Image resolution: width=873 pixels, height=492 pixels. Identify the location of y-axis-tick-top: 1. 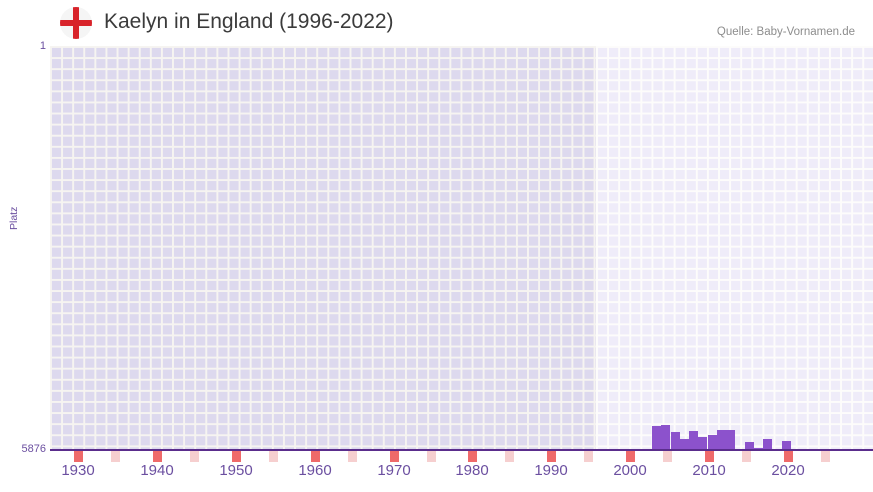
(42, 46).